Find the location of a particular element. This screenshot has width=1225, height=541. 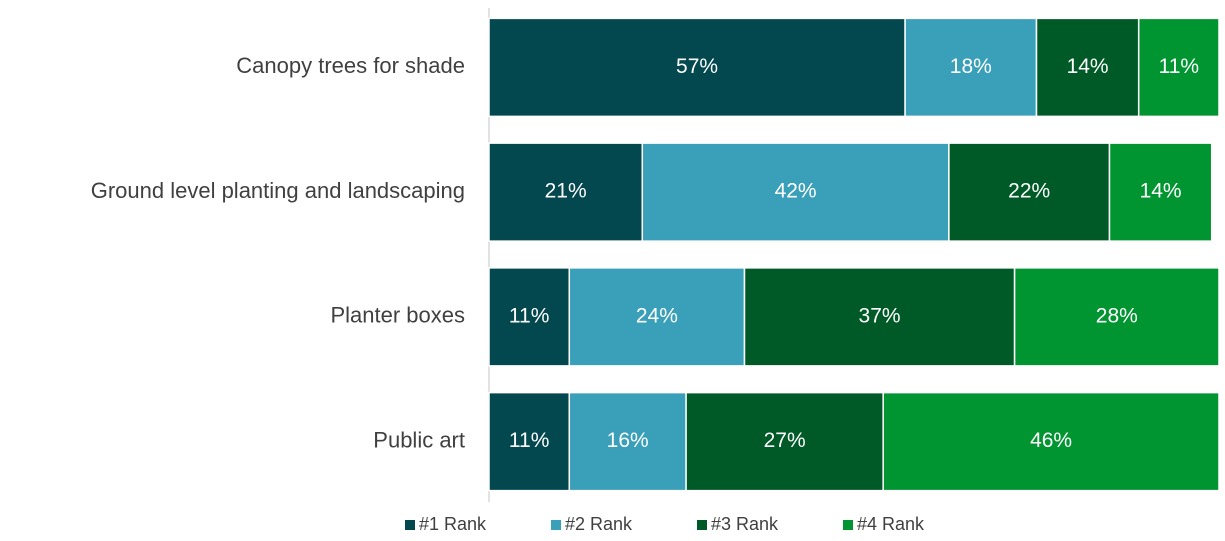

legend-label: #2 Rank is located at coordinates (599, 524).